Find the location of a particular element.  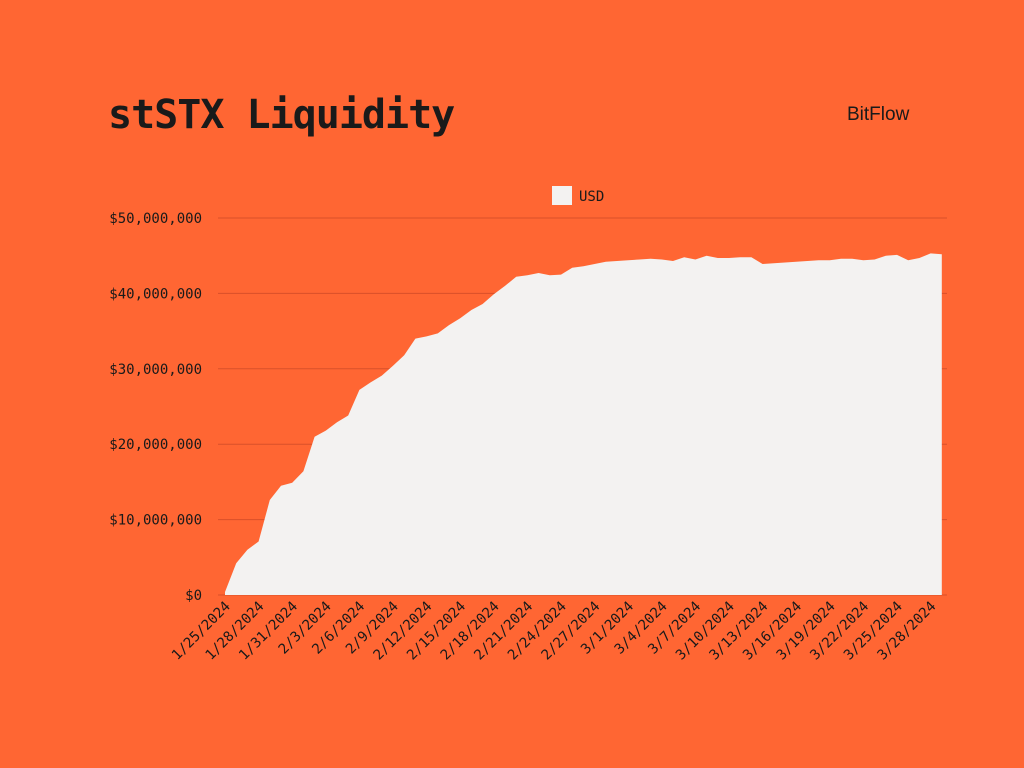

y-tick-label: $20,000,000 is located at coordinates (155, 445).